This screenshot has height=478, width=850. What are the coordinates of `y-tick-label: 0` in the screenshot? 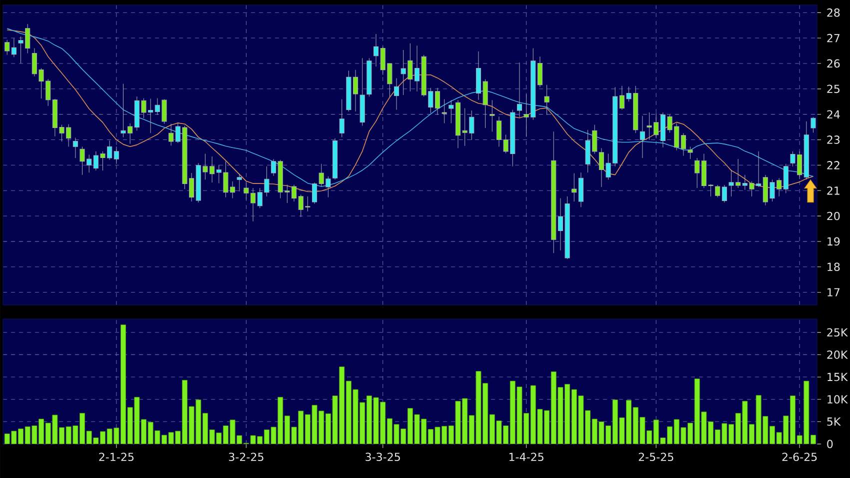 It's located at (830, 444).